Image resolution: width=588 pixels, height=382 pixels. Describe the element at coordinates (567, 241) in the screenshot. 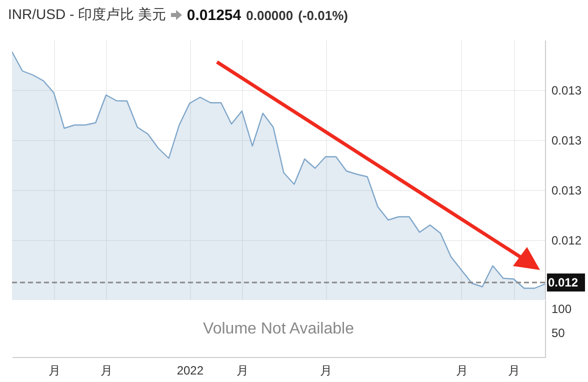

I see `y-tick-label: 0.012` at that location.